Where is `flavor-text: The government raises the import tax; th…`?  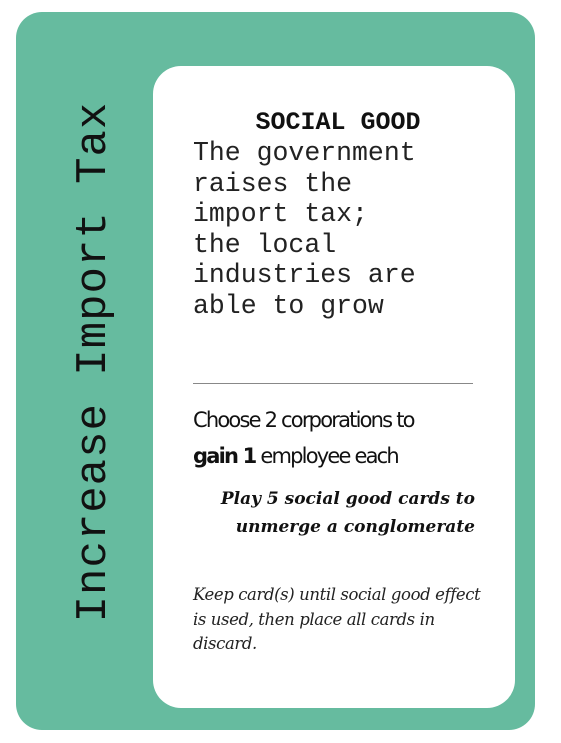
flavor-text: The government raises the import tax; th… is located at coordinates (304, 229).